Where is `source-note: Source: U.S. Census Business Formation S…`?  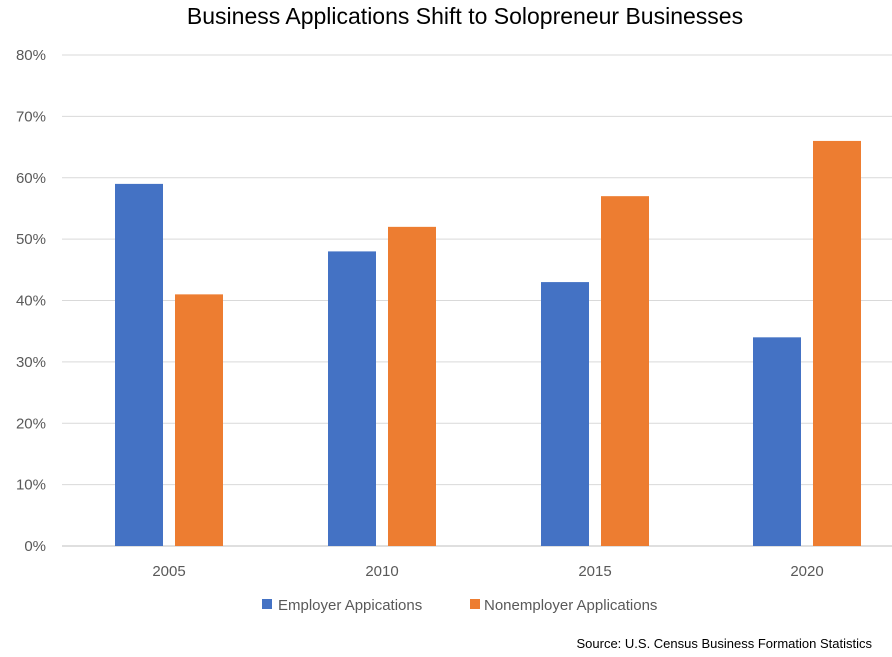
source-note: Source: U.S. Census Business Formation S… is located at coordinates (724, 643).